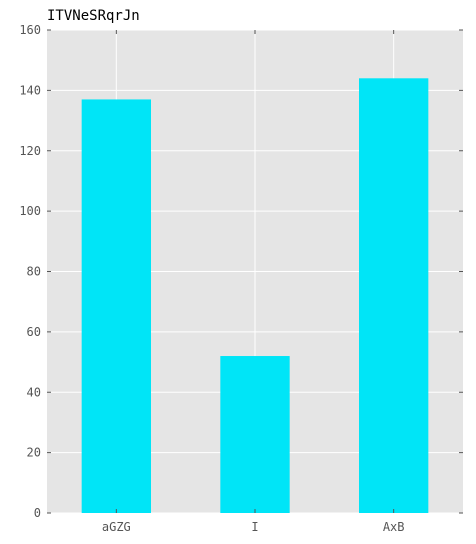 Image resolution: width=476 pixels, height=544 pixels. I want to click on y-tick-label: 40, so click(34, 392).